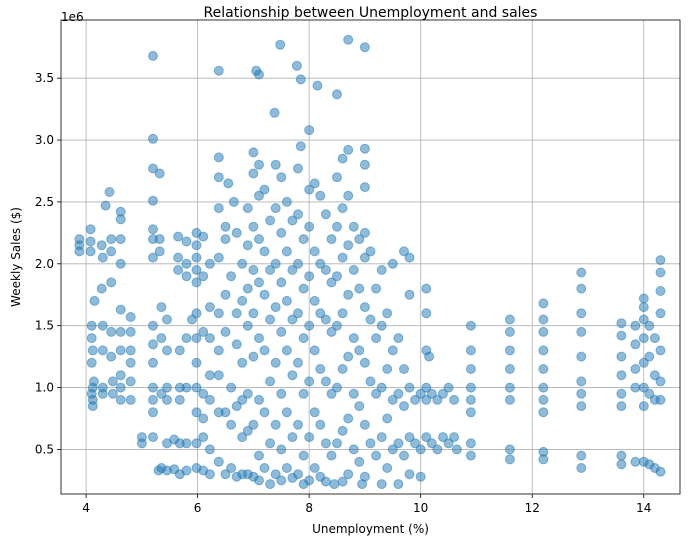 The height and width of the screenshot is (547, 691). Describe the element at coordinates (366, 504) in the screenshot. I see `x-axis-ticks: 4 6 8 10 12 14` at that location.